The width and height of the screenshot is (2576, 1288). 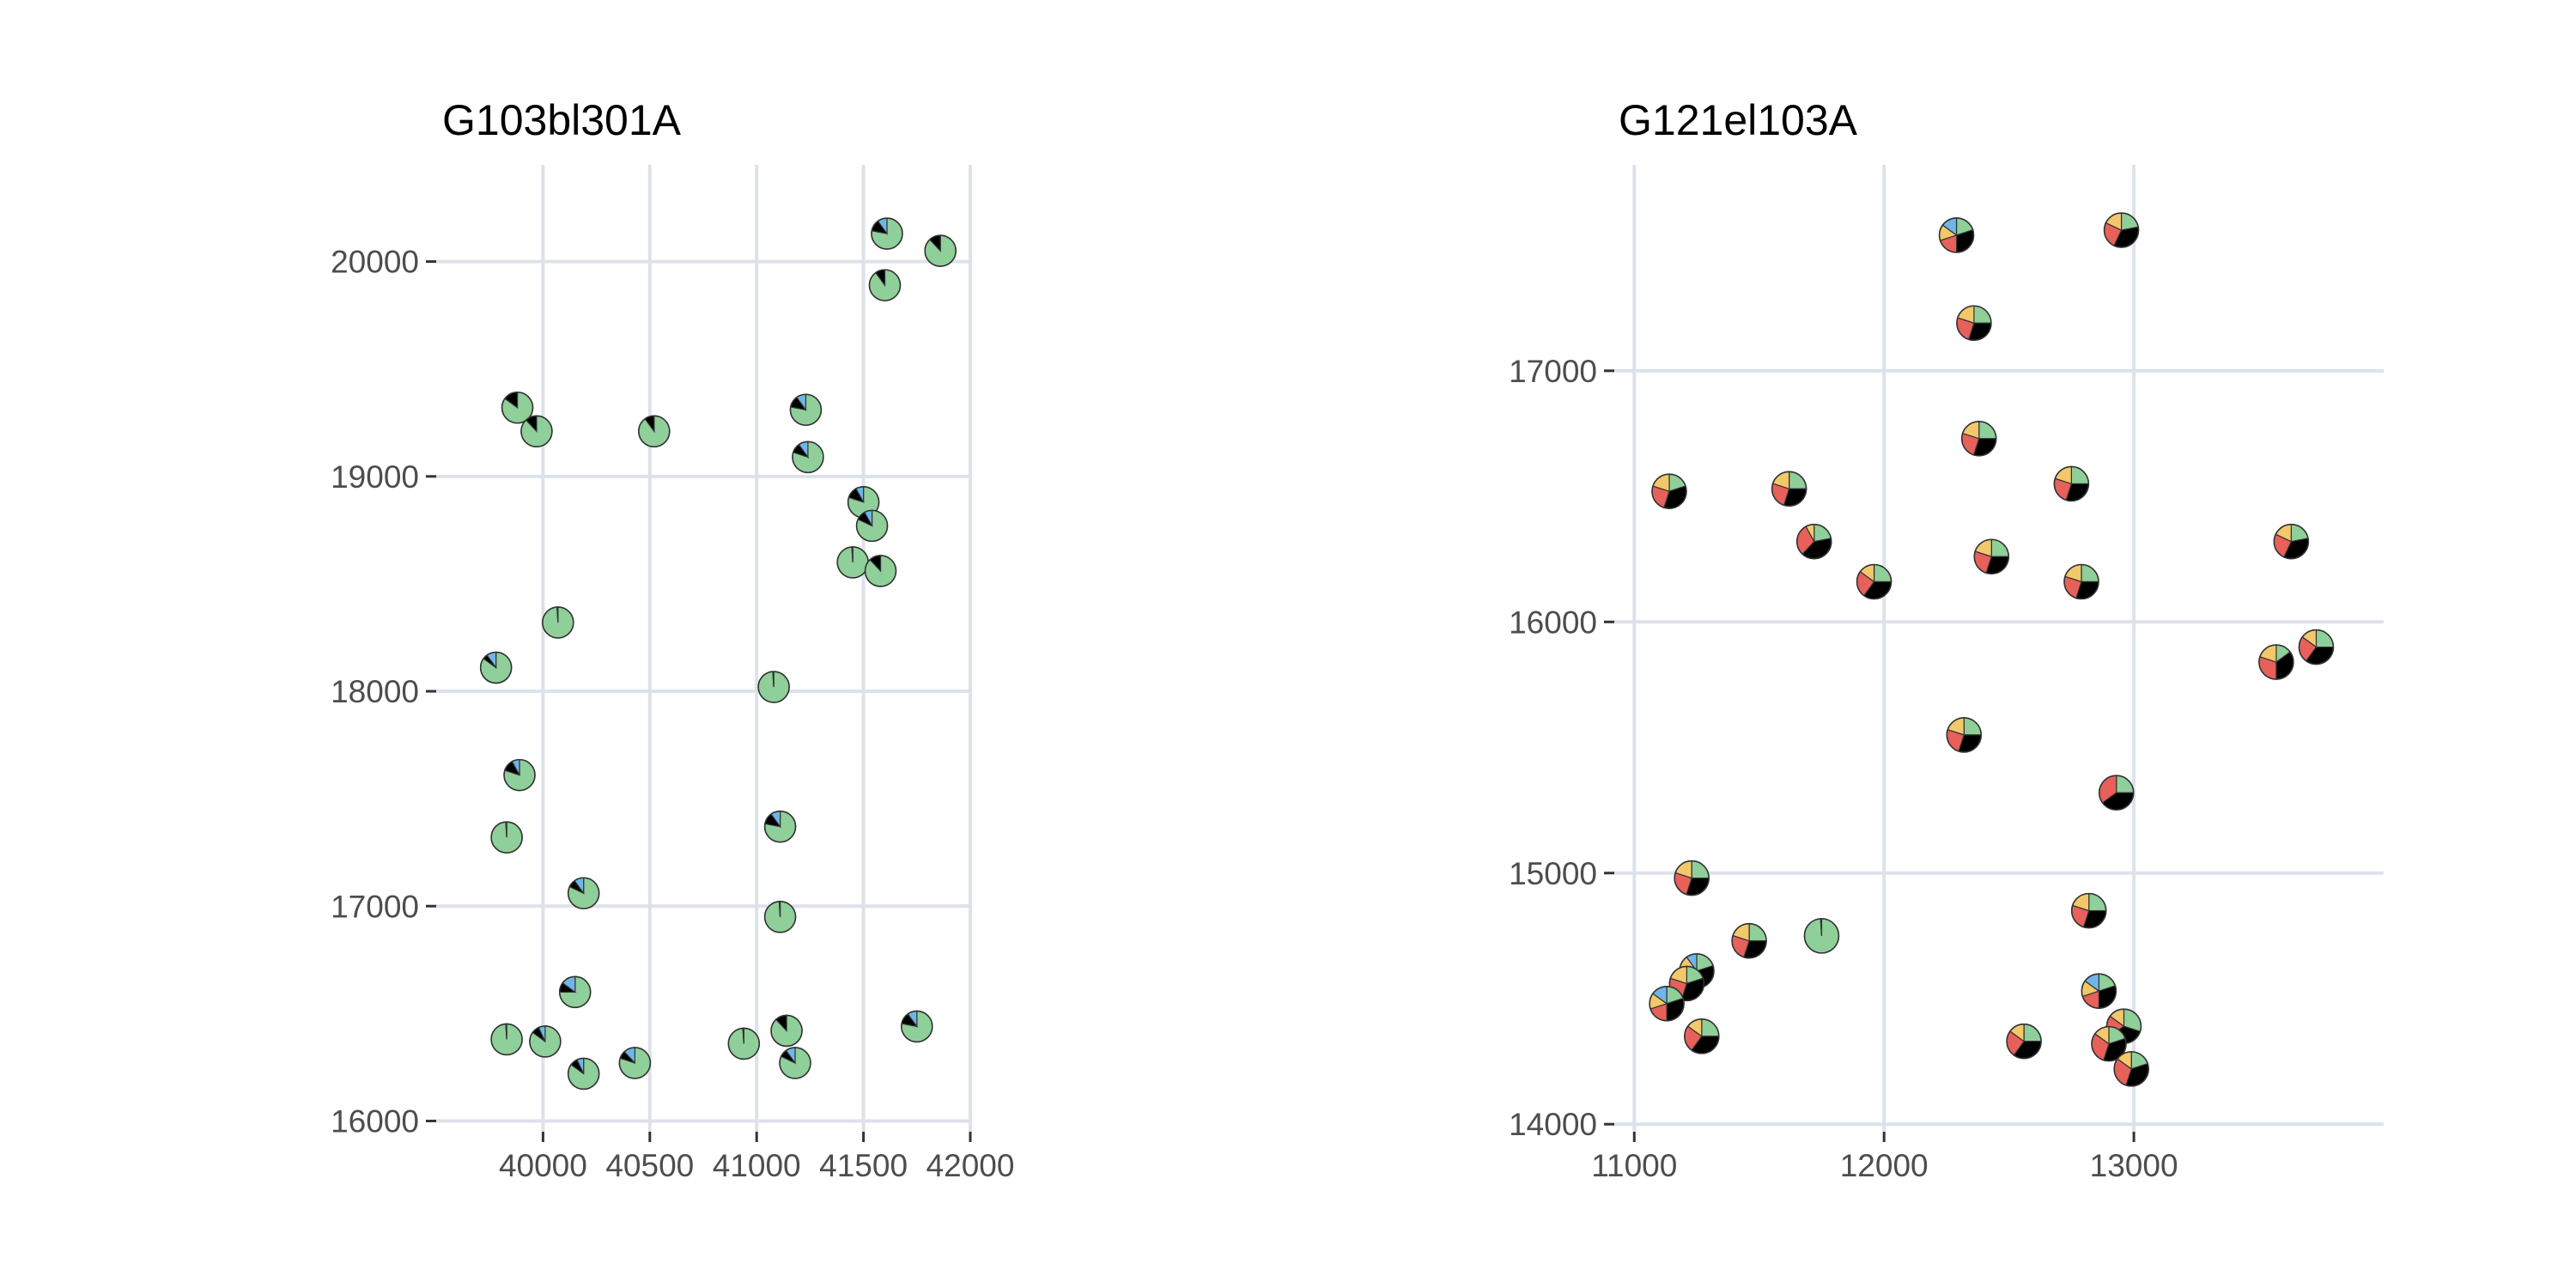 I want to click on y-tick-label: 20000, so click(x=375, y=262).